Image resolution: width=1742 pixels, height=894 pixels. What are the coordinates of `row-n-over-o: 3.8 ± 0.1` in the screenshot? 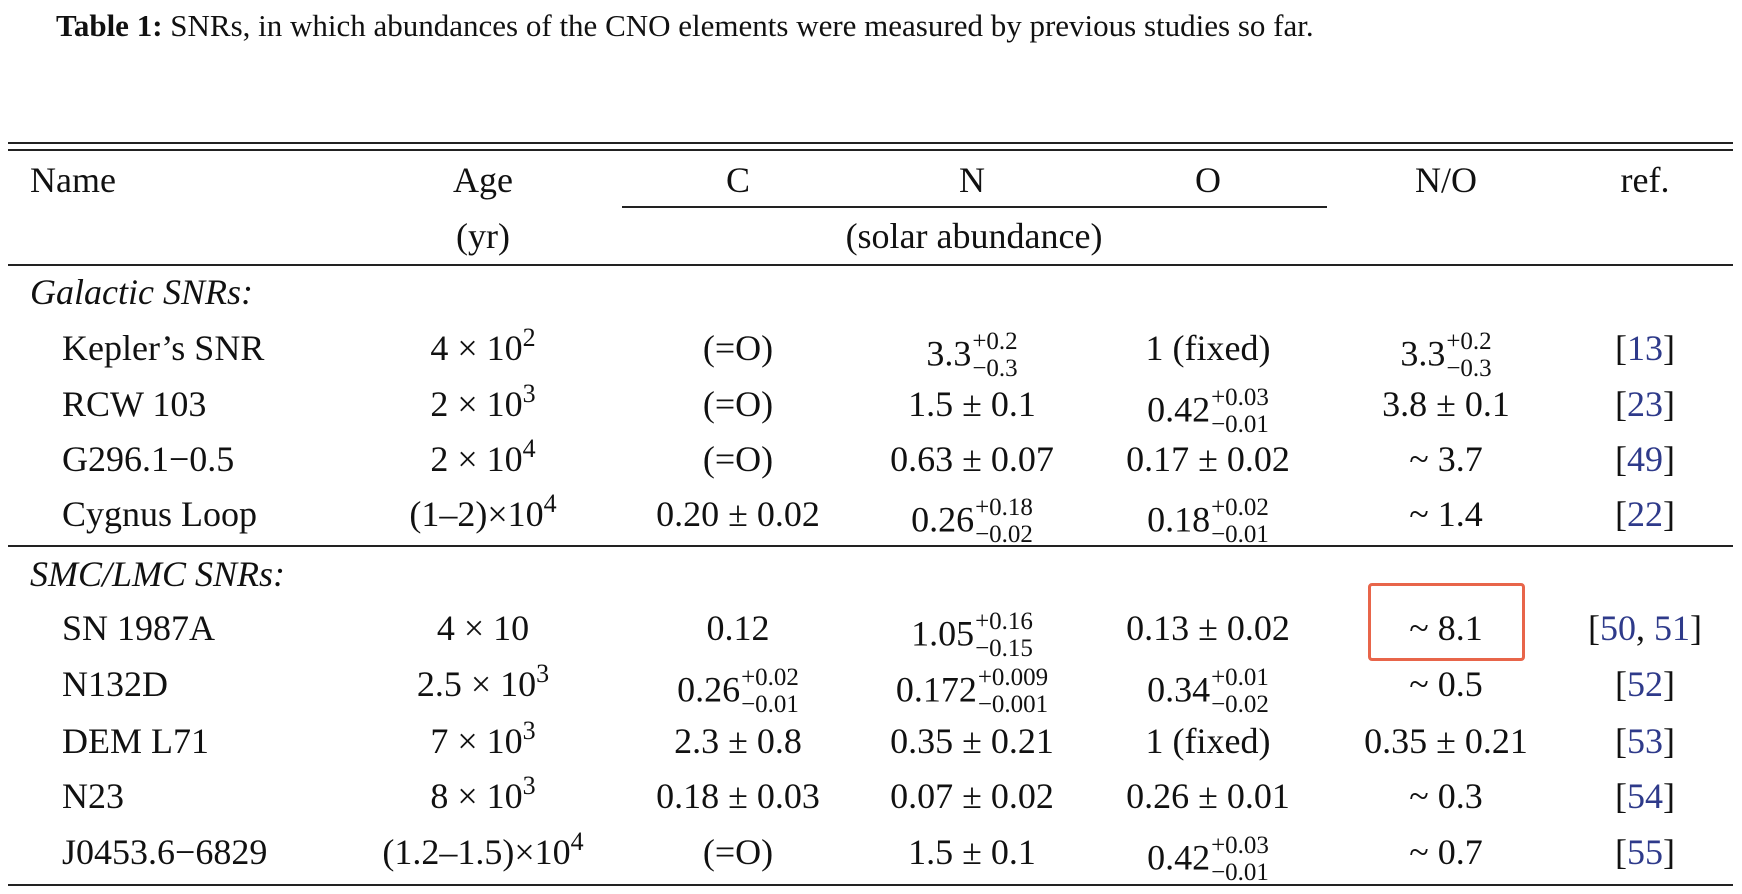 It's located at (1446, 404).